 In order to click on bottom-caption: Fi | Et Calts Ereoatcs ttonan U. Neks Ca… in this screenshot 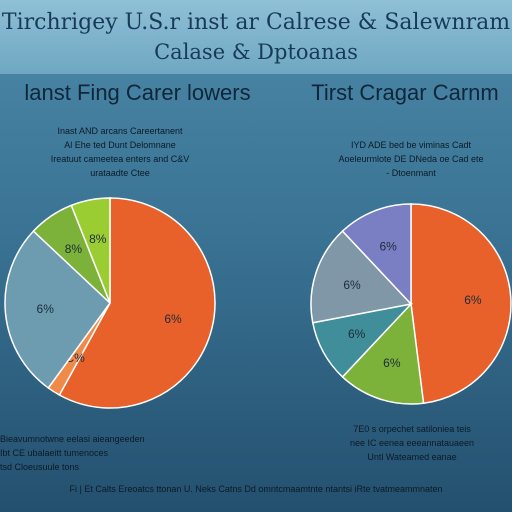, I will do `click(256, 489)`.